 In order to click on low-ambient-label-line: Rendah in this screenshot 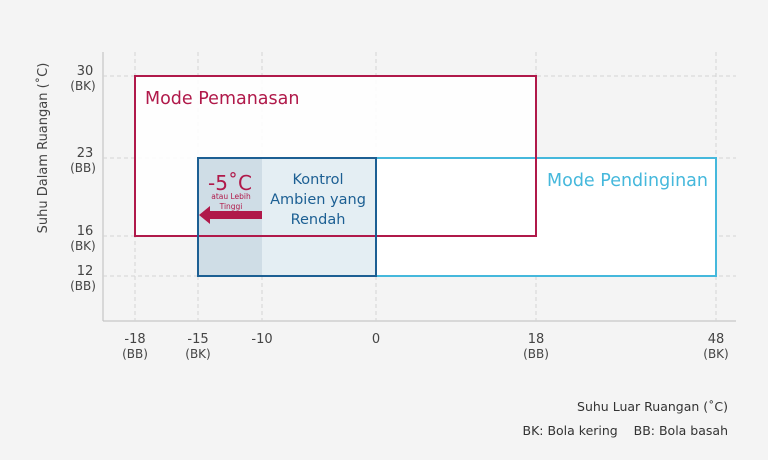, I will do `click(318, 220)`.